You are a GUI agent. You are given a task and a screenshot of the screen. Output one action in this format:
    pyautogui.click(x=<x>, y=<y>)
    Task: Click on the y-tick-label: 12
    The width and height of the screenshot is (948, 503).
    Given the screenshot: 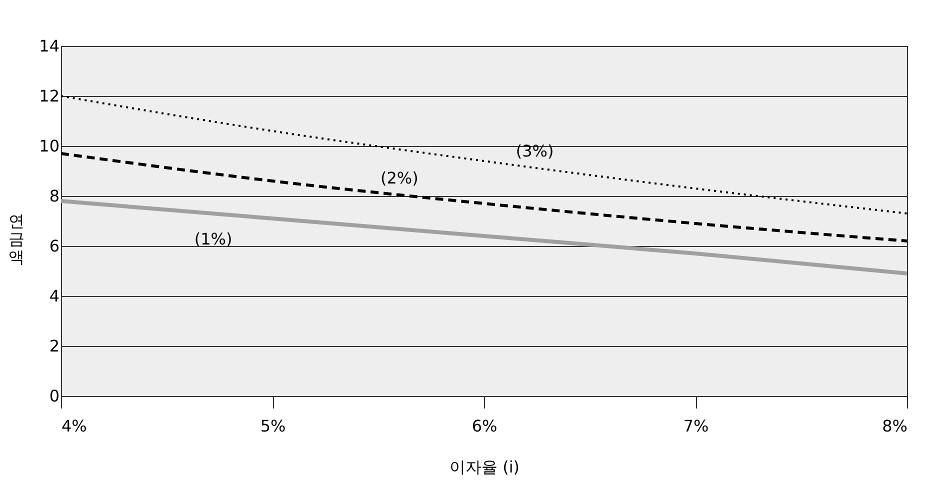 What is the action you would take?
    pyautogui.click(x=49, y=96)
    